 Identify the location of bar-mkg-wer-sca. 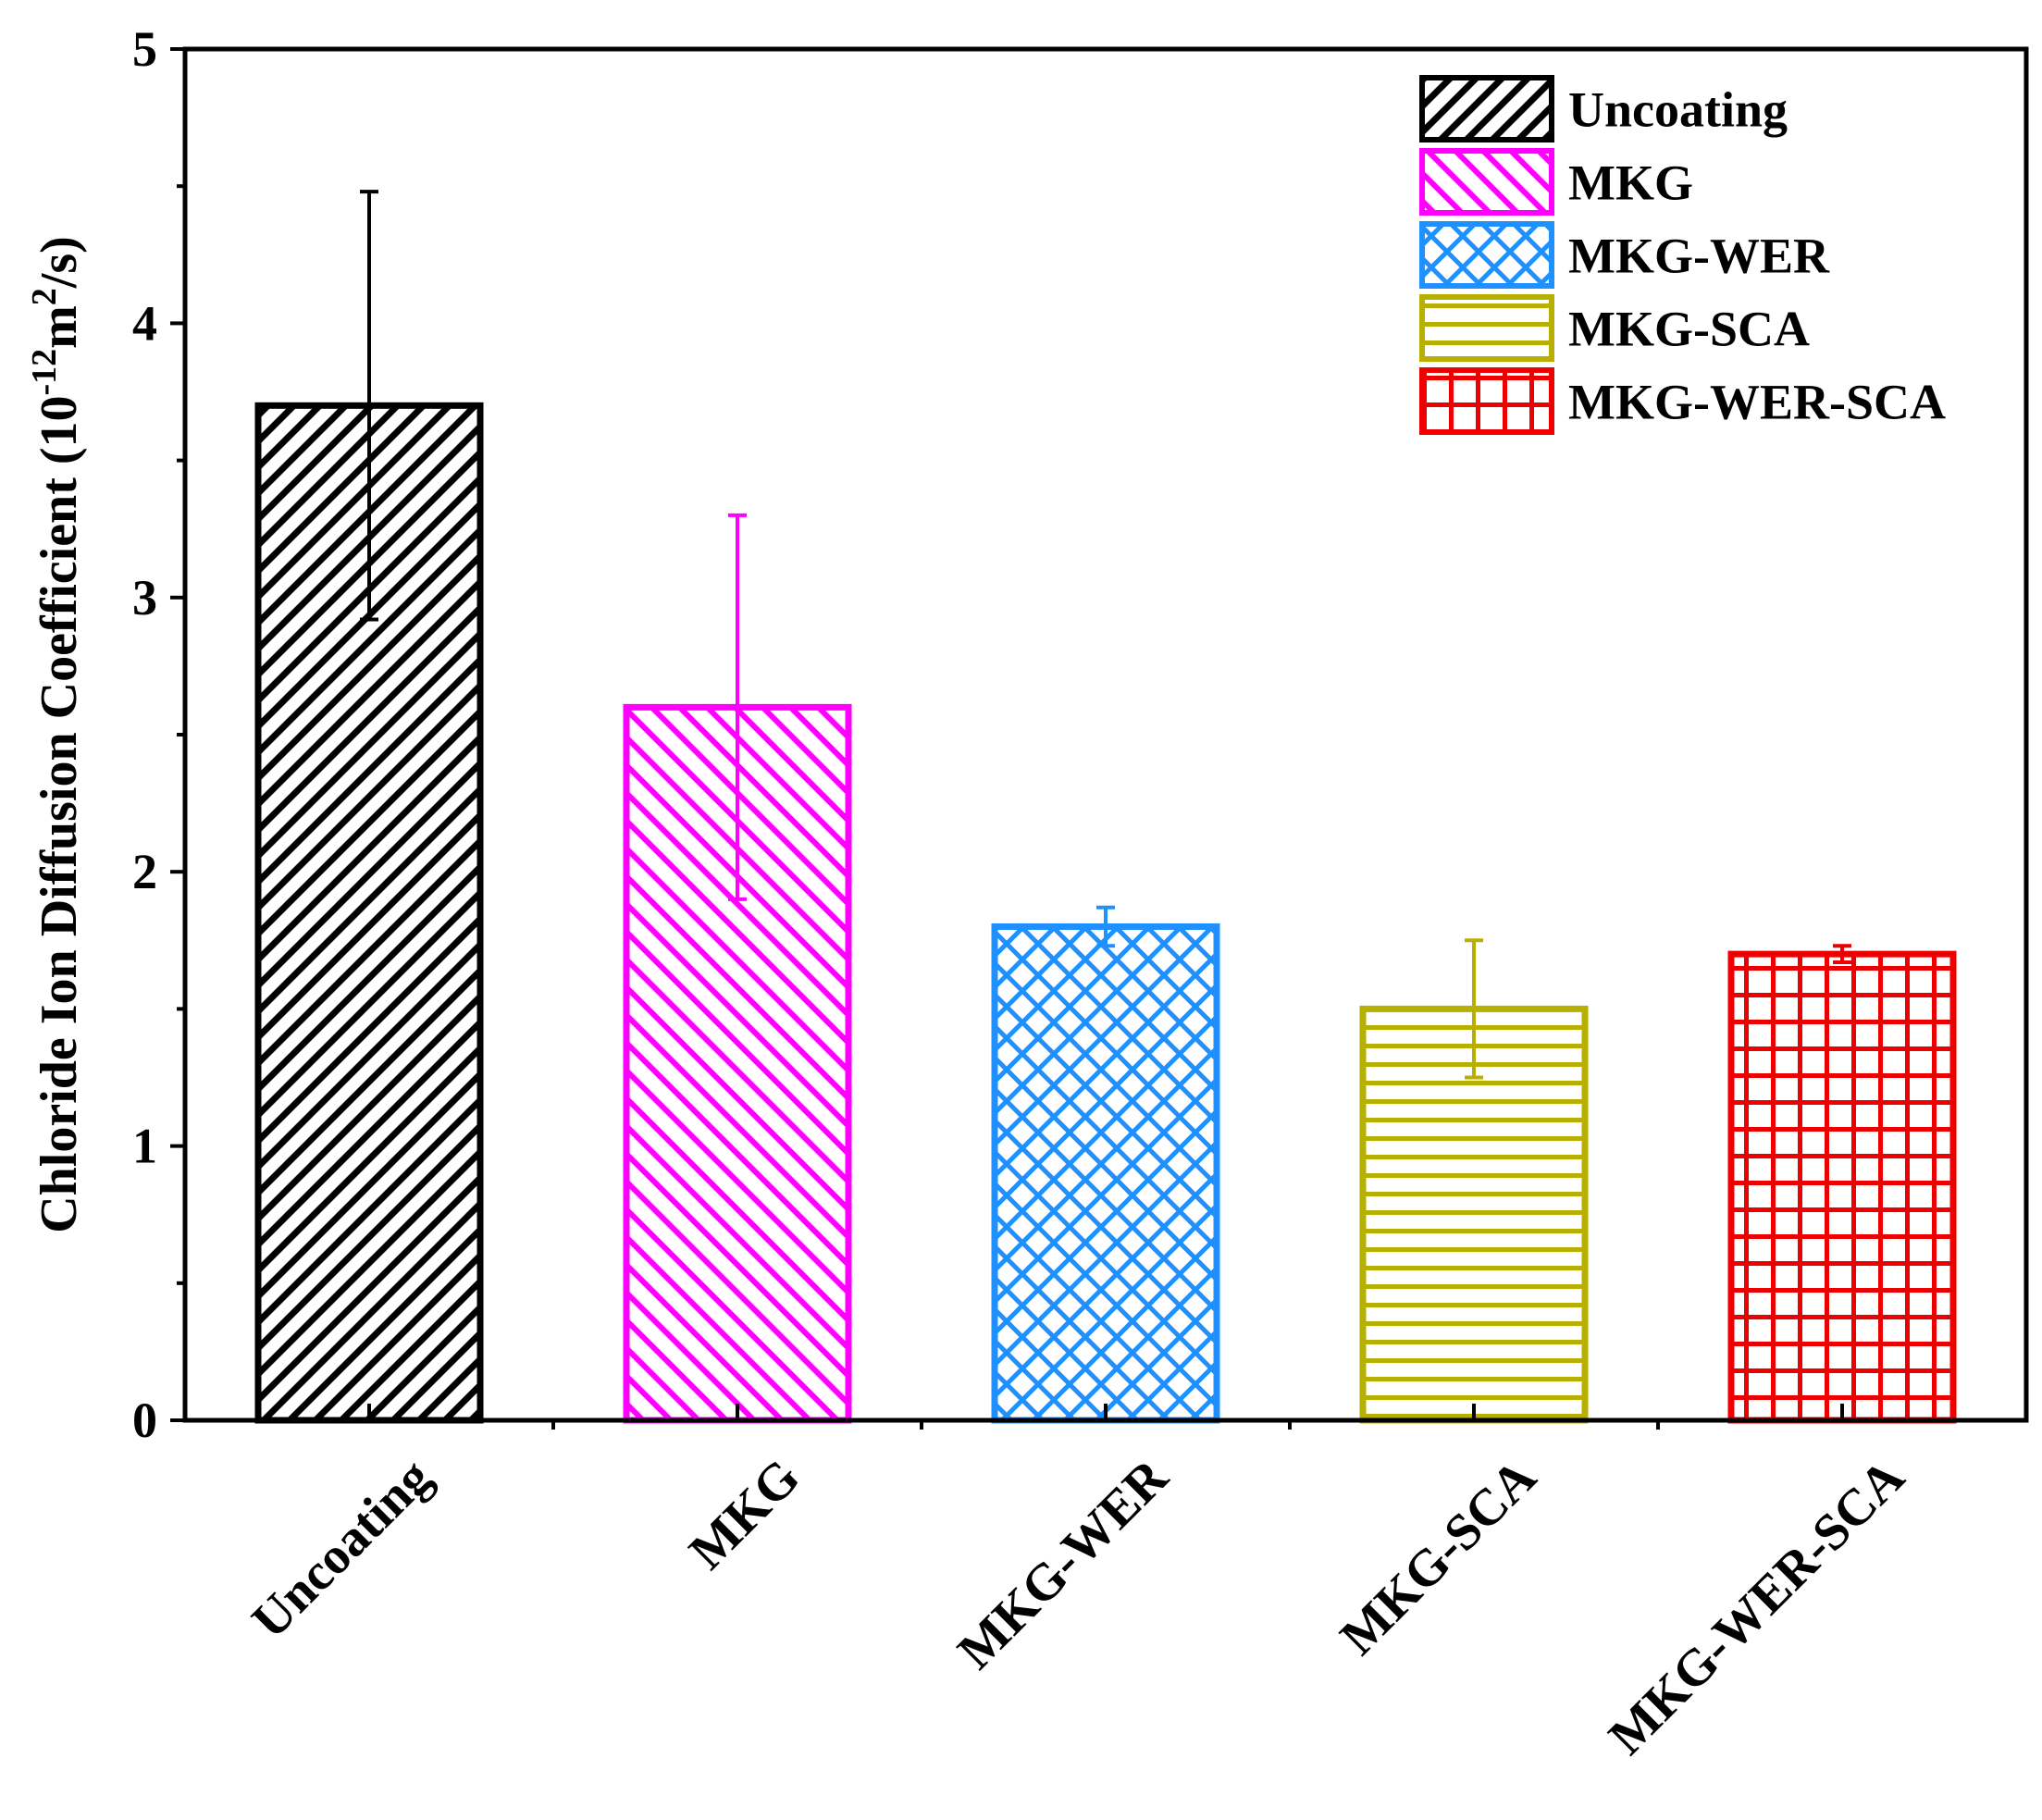
(1842, 1187).